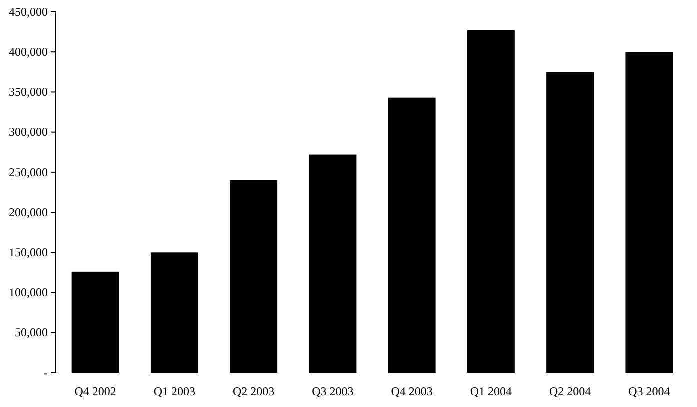 This screenshot has height=407, width=697. What do you see at coordinates (28, 11) in the screenshot?
I see `y-tick-label: 450,000` at bounding box center [28, 11].